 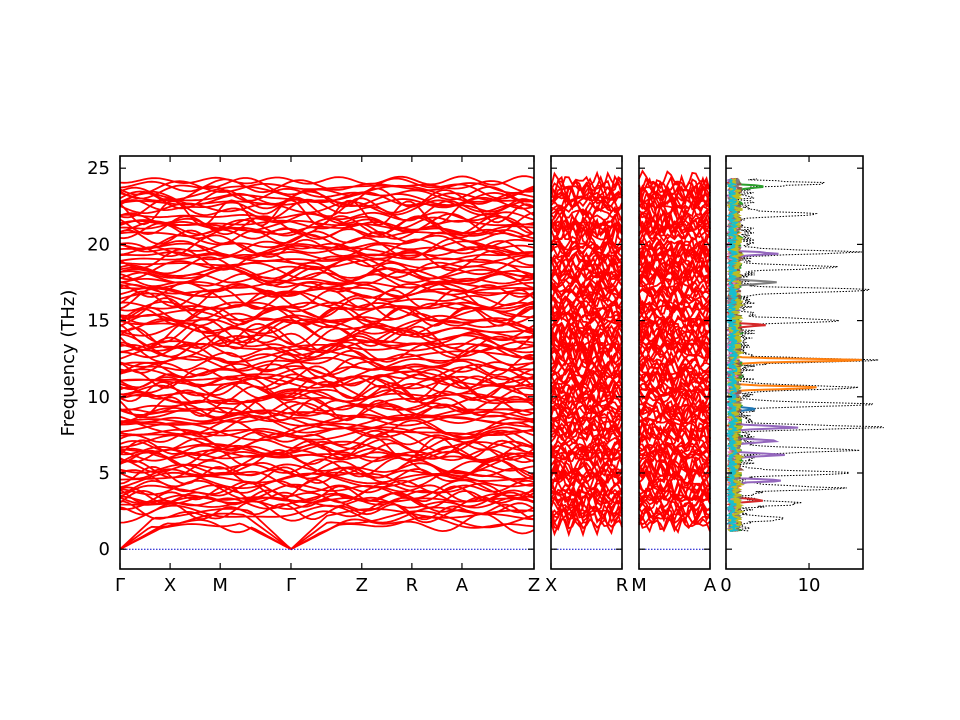 I want to click on y-tick-label: 15, so click(x=98, y=321).